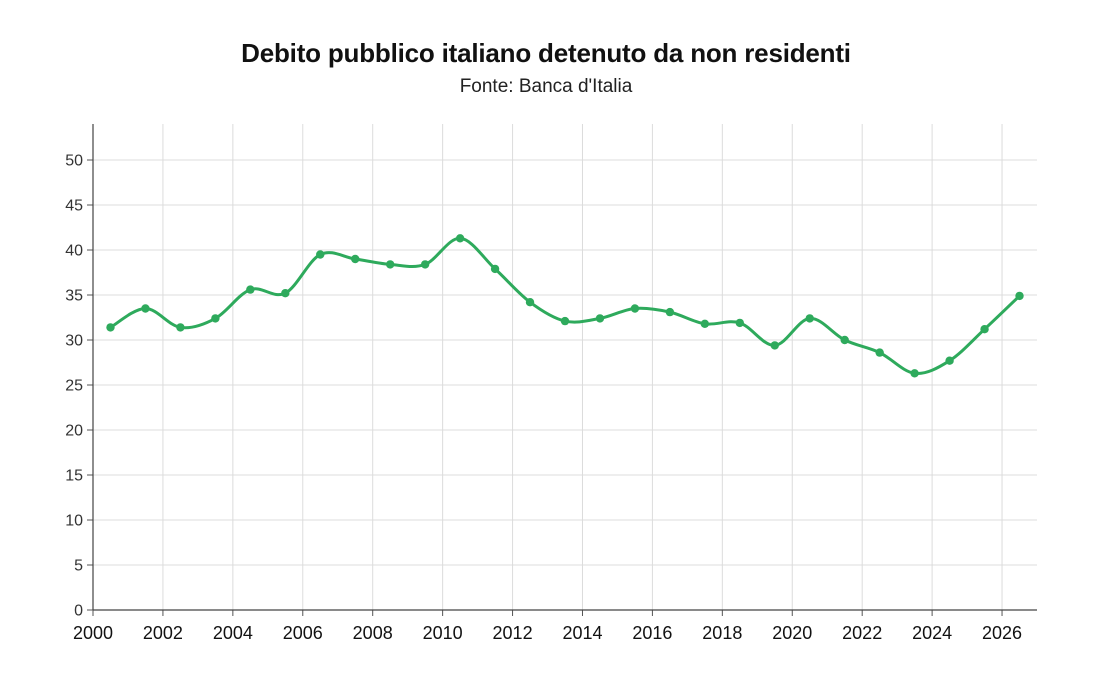  Describe the element at coordinates (373, 633) in the screenshot. I see `x-tick-label: 2008` at that location.